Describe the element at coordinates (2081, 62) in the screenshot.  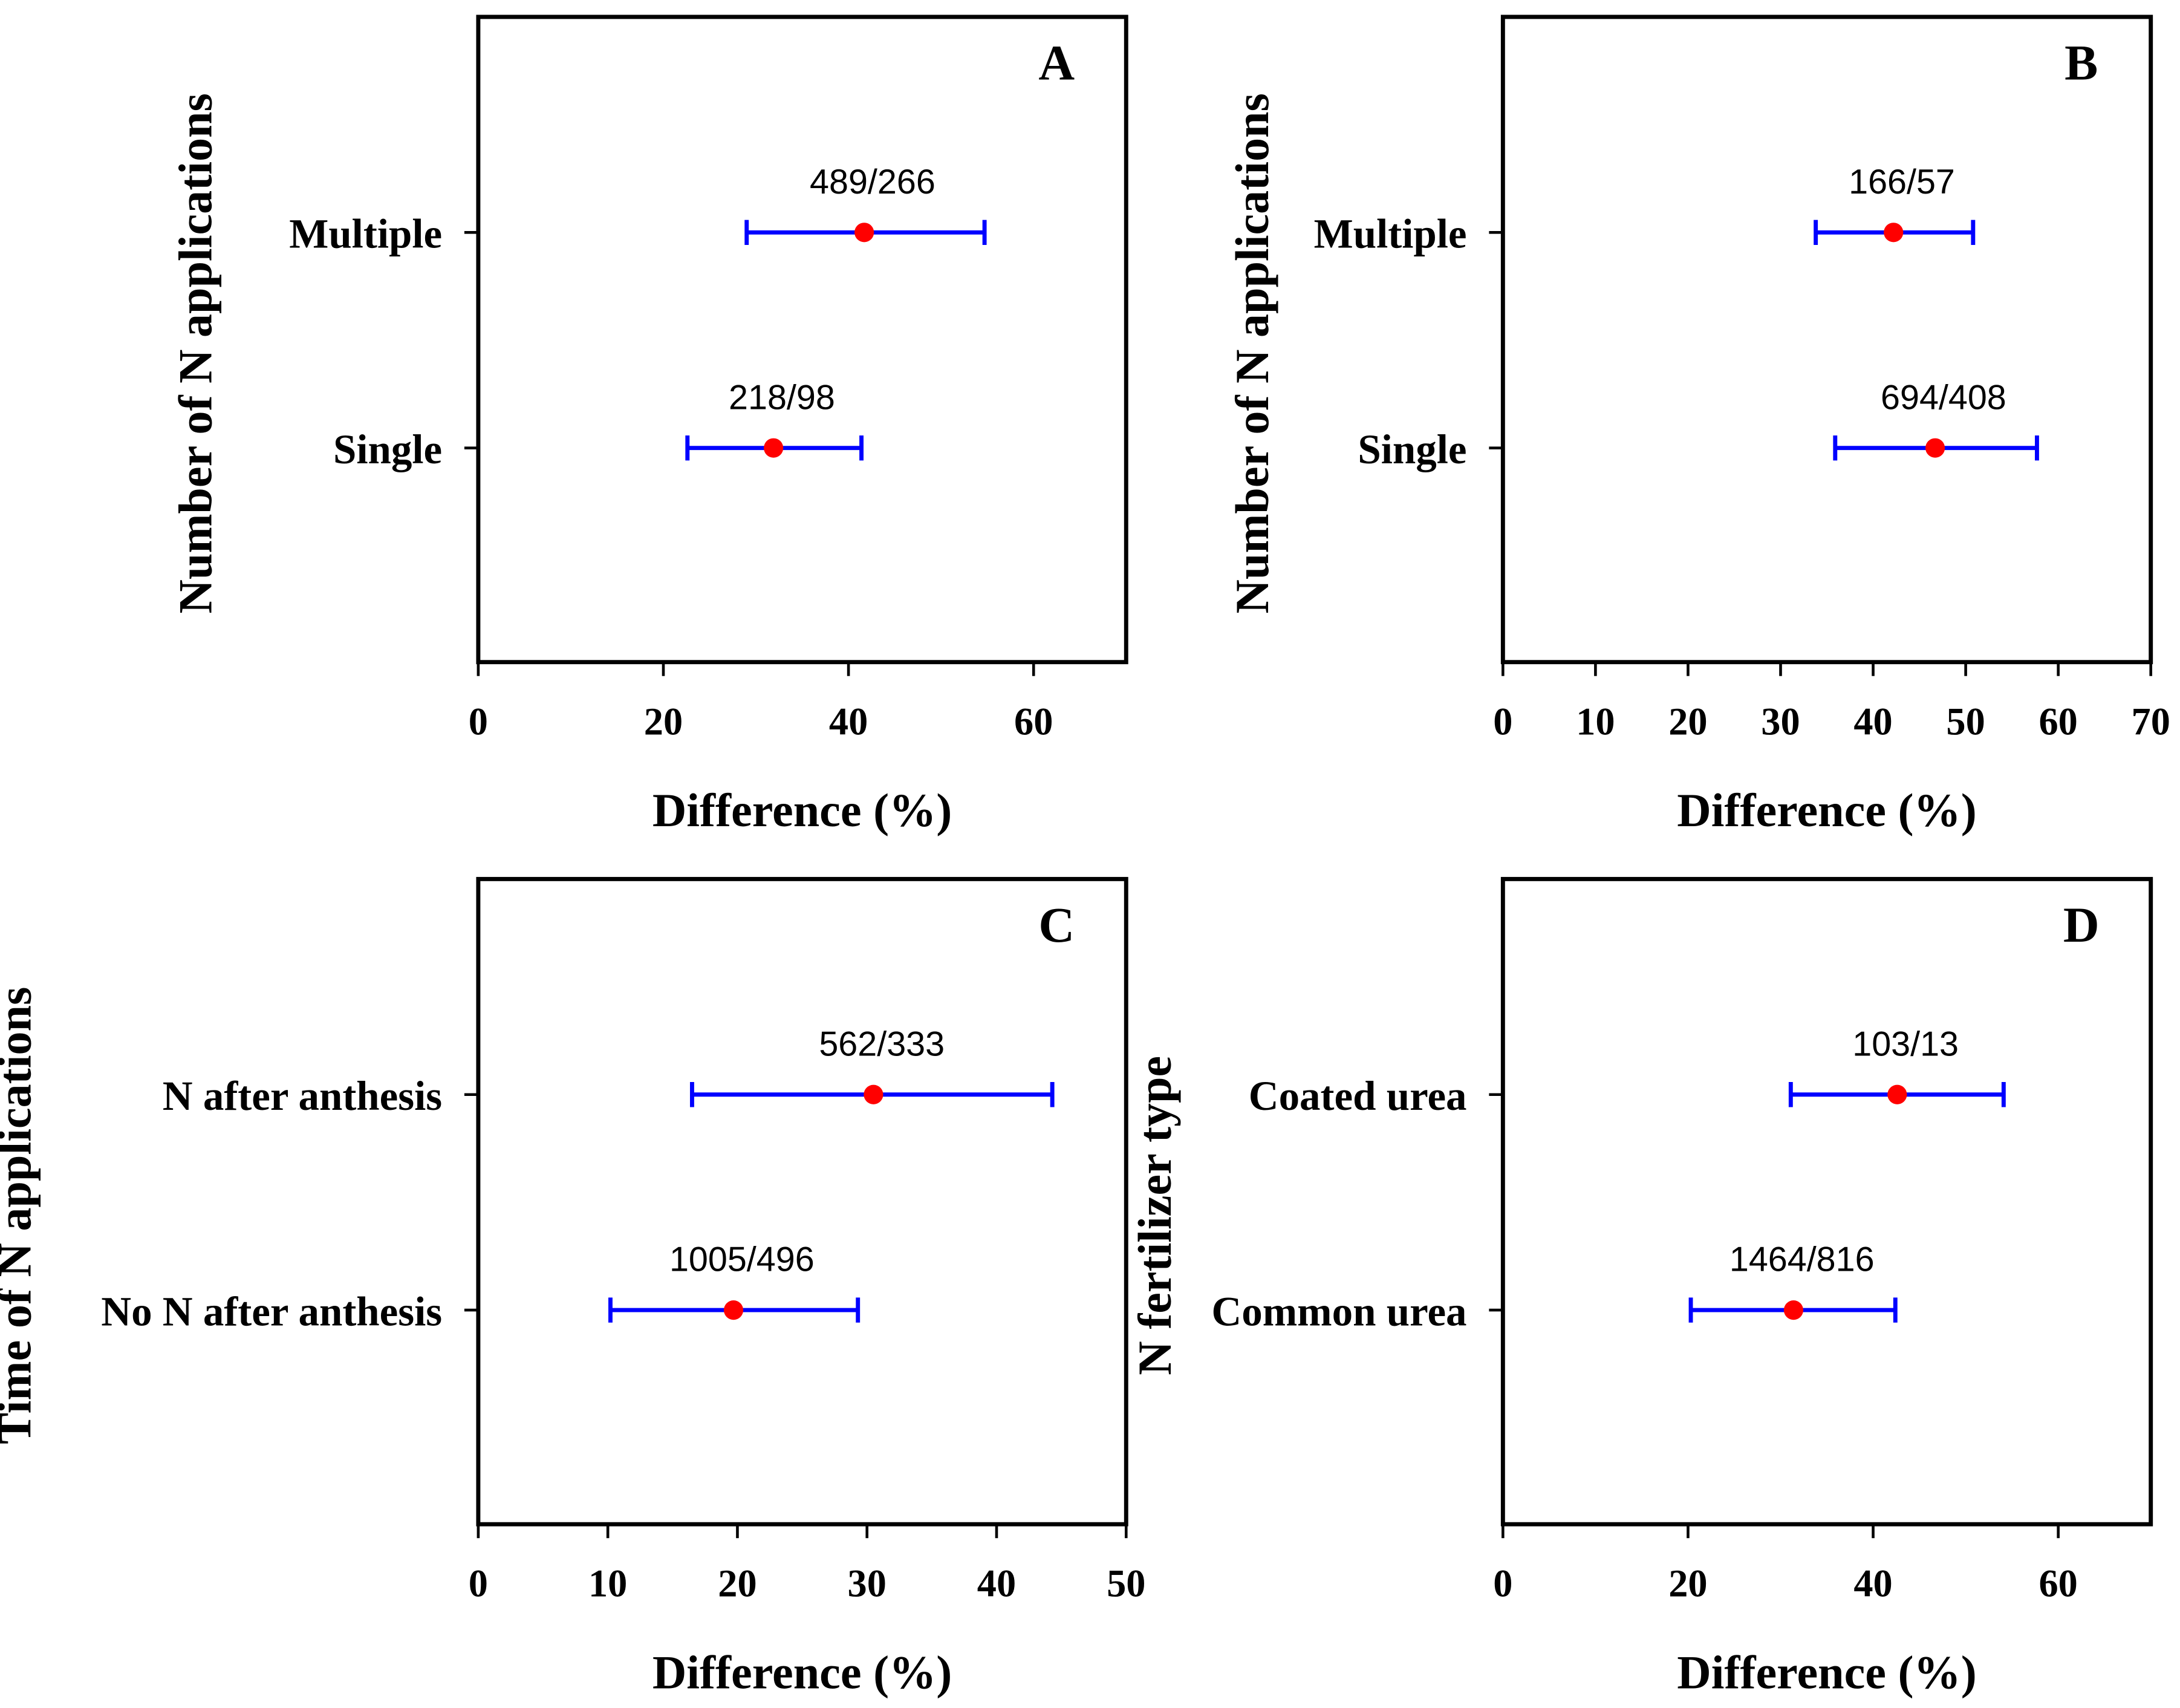
I see `panel-letter: B` at that location.